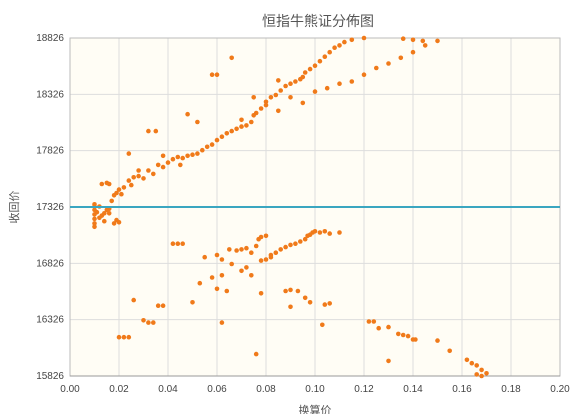 Image resolution: width=576 pixels, height=419 pixels. I want to click on x-tick-label: 0.06, so click(217, 389).